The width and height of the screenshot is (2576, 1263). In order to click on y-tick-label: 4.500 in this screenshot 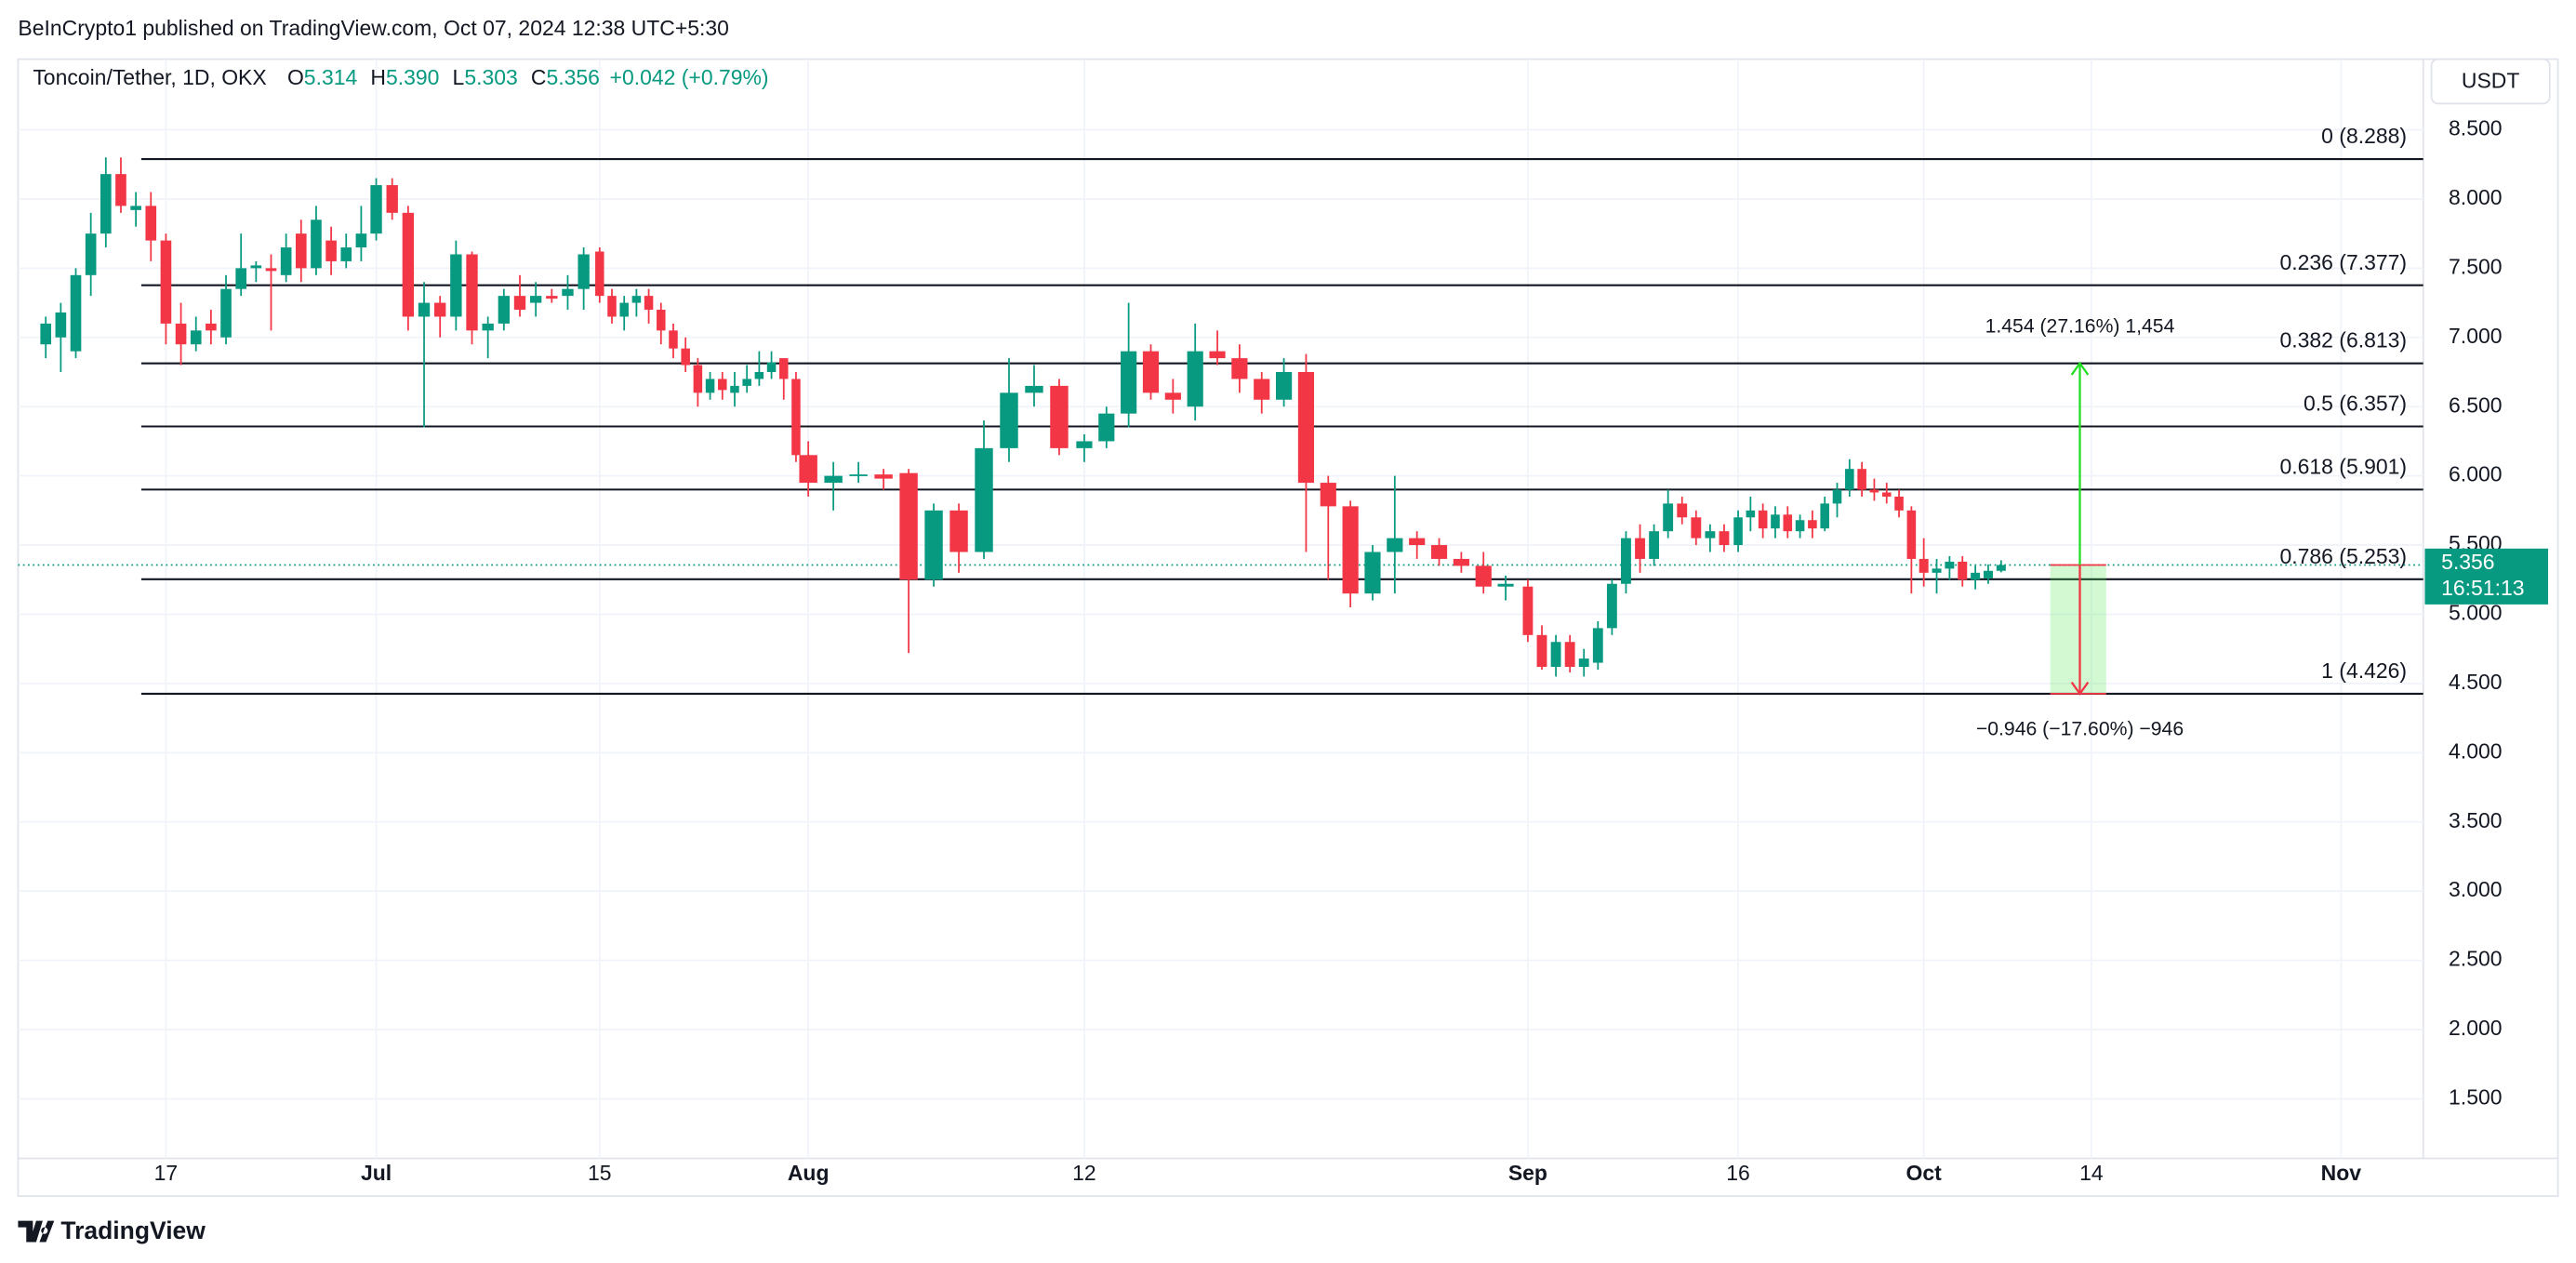, I will do `click(2475, 682)`.